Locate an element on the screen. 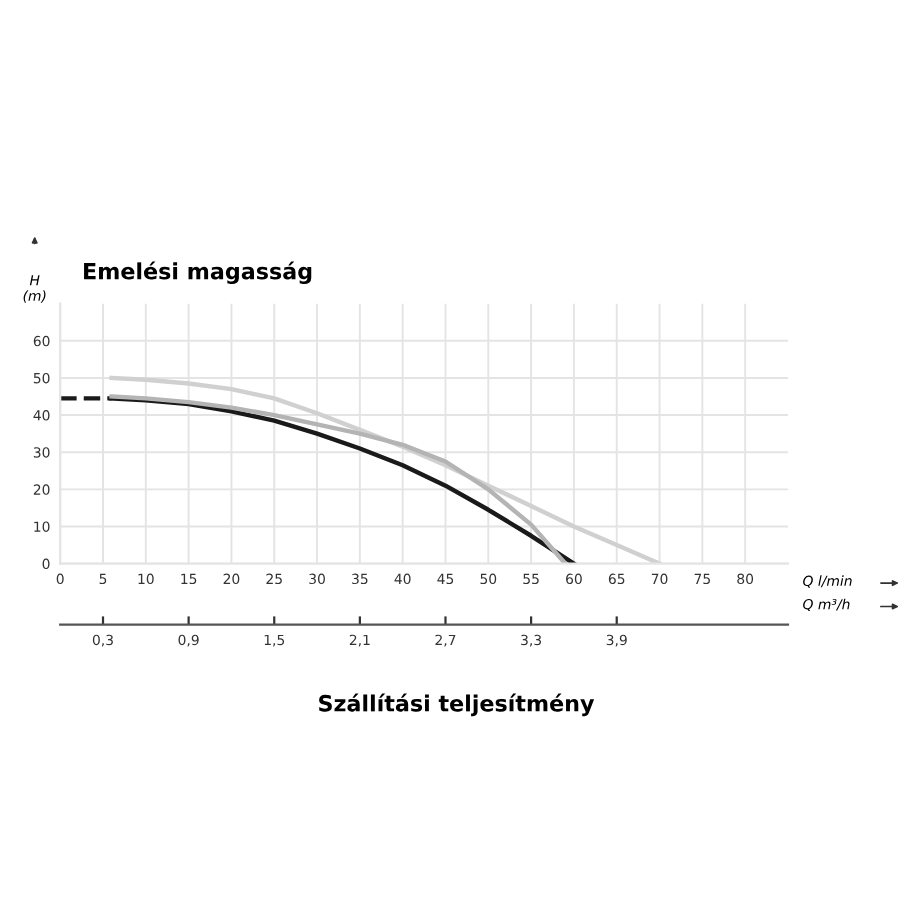 This screenshot has height=912, width=912. text: Szállítási teljesítmény is located at coordinates (457, 705).